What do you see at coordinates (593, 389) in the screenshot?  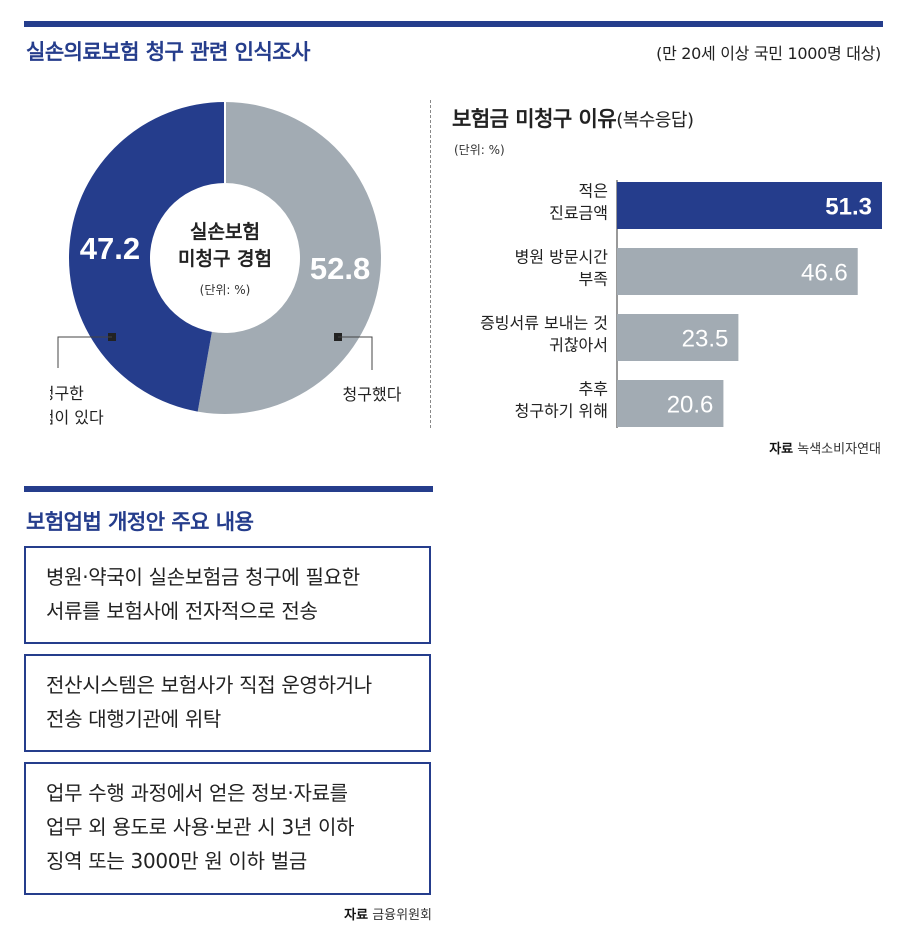 I see `bar-category-label: 추후` at bounding box center [593, 389].